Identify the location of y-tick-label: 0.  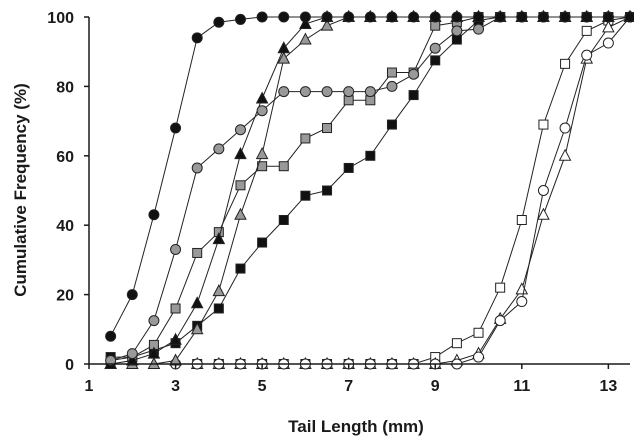
(69, 365).